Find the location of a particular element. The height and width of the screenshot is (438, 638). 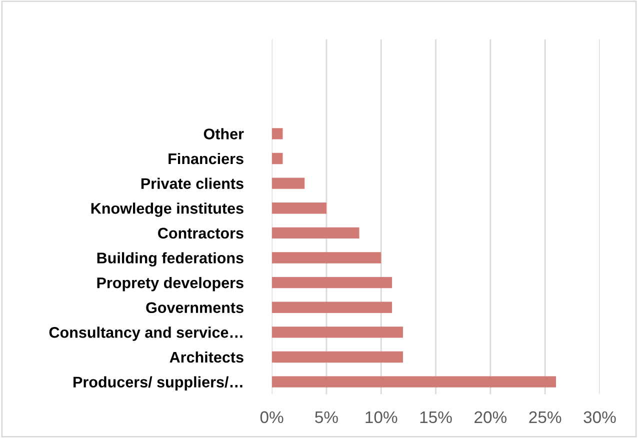

x-tick-label: 25% is located at coordinates (545, 417).